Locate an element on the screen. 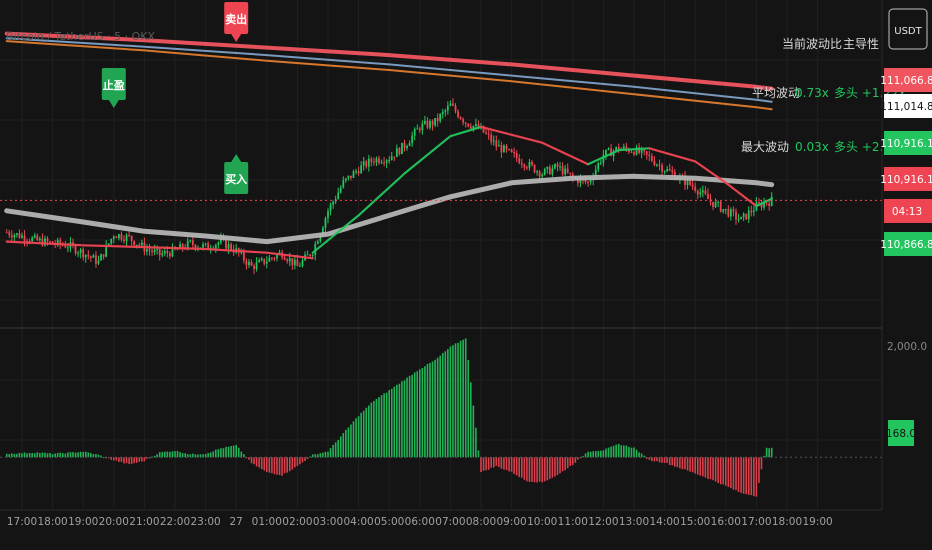  price-label-text: 110,866.8 is located at coordinates (906, 245).